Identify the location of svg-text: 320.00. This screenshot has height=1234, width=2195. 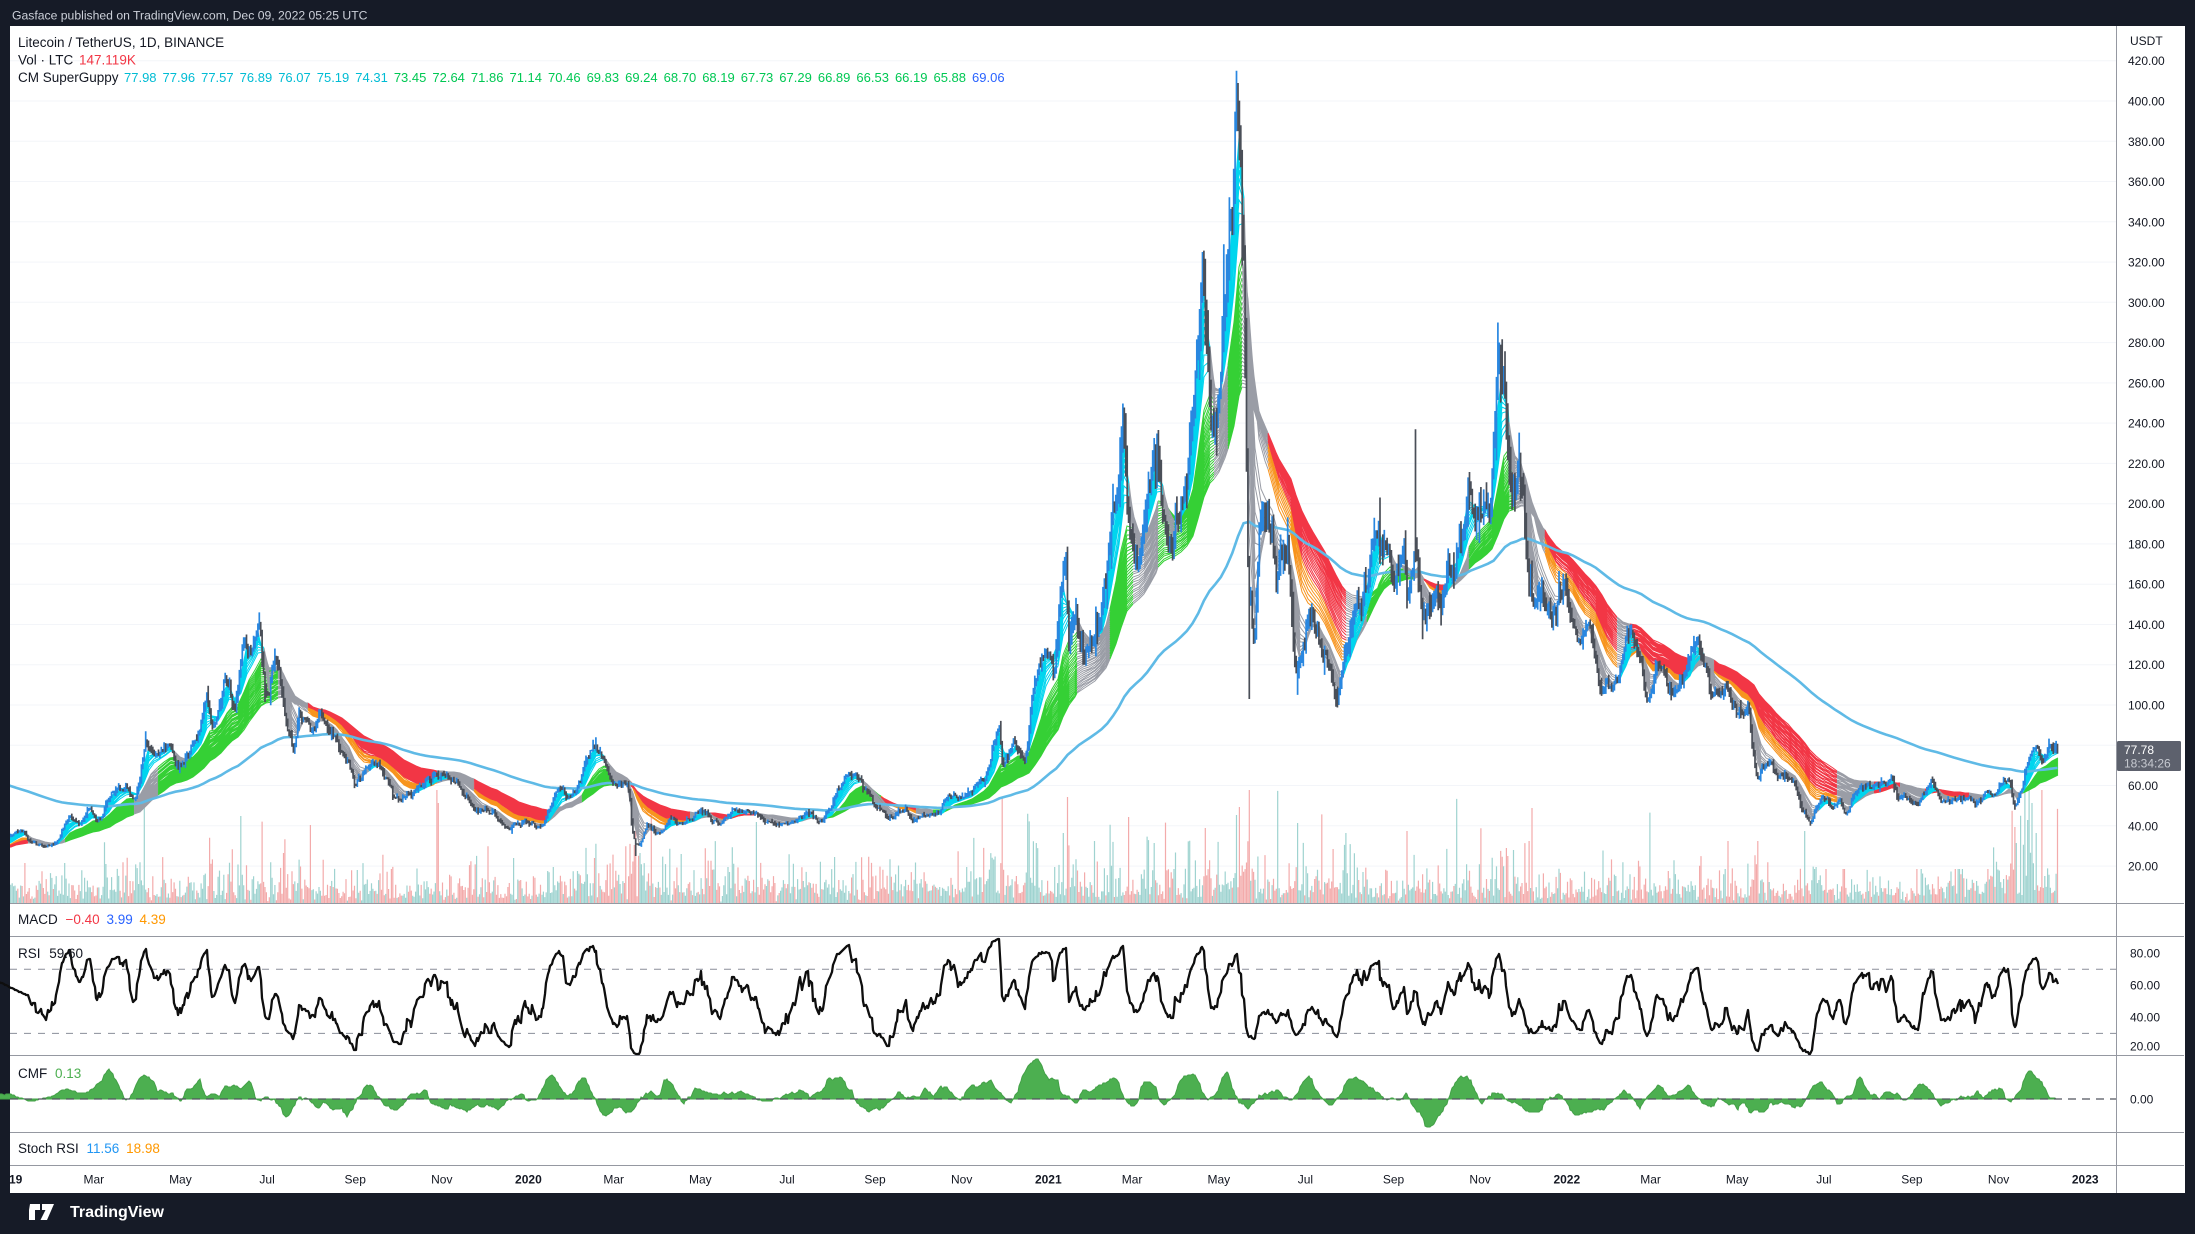
(2146, 263).